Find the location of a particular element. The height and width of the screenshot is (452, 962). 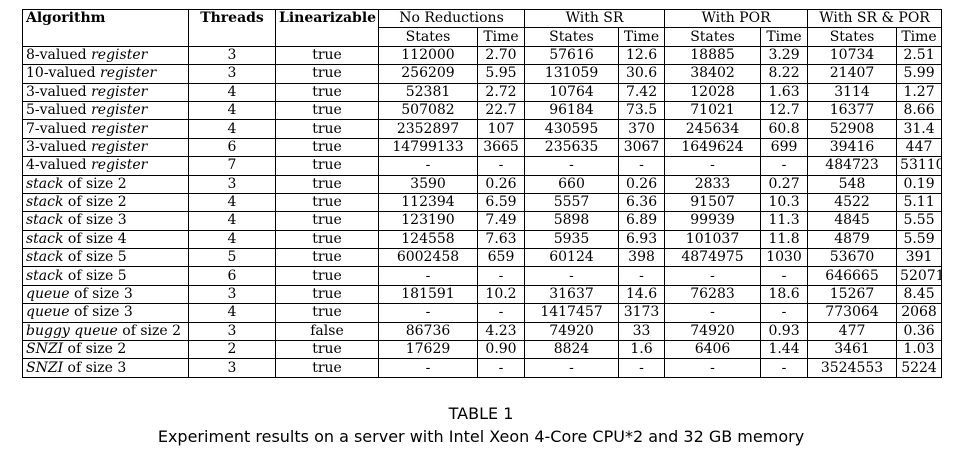

cell-time: 6.89 is located at coordinates (642, 221).